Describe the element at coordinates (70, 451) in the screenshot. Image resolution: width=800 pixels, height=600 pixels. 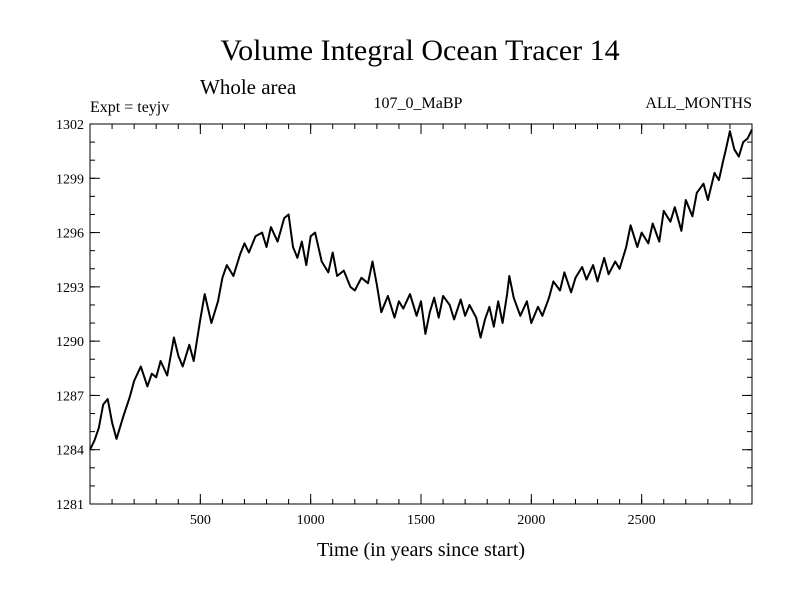
I see `y-tick-label: 1284` at that location.